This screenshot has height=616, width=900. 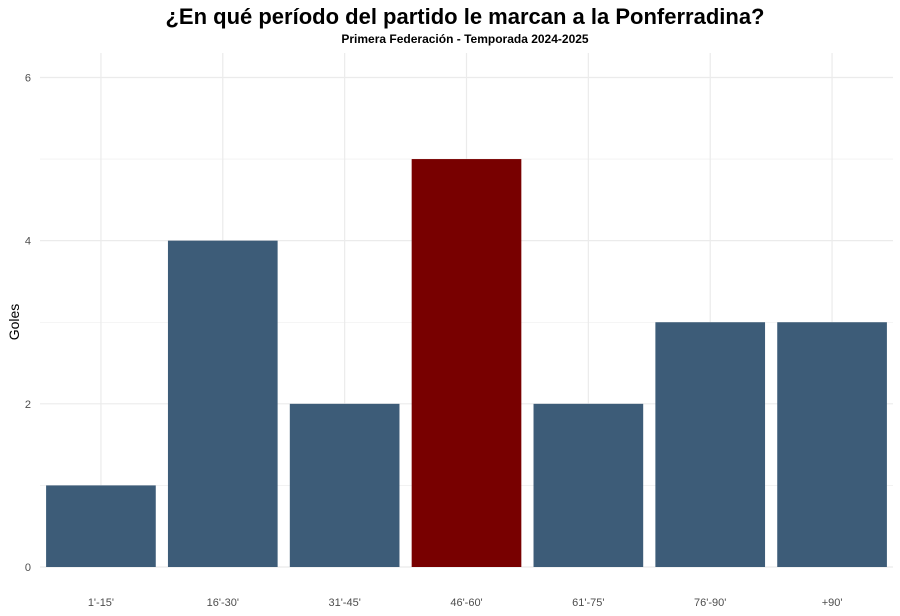 What do you see at coordinates (344, 603) in the screenshot?
I see `x-tick-label: 31'-45'` at bounding box center [344, 603].